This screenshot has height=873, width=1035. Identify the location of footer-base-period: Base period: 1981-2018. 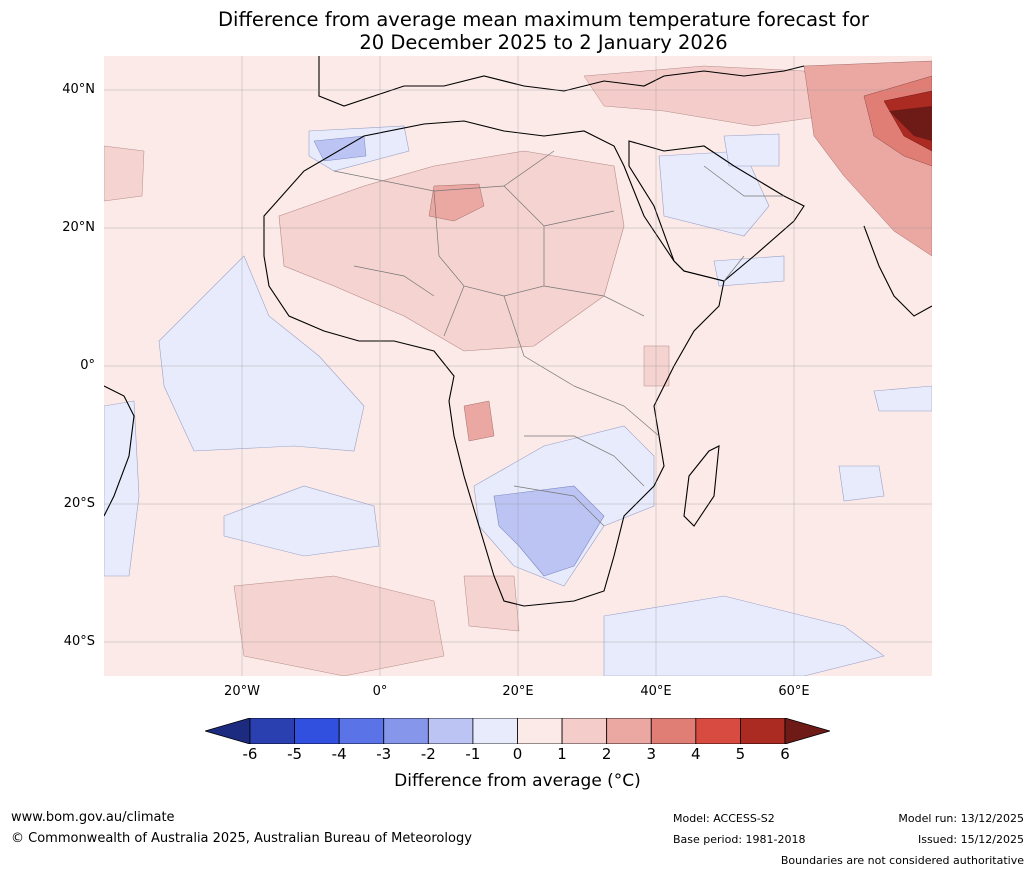
(739, 839).